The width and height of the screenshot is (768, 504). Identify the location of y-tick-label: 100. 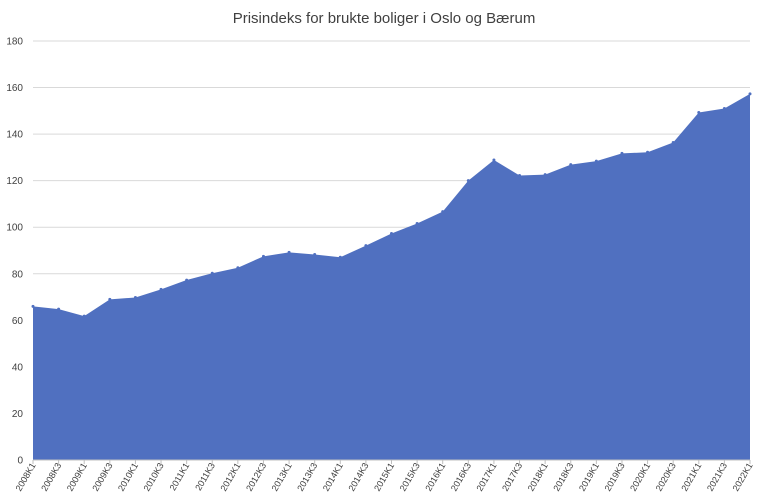
(14, 228).